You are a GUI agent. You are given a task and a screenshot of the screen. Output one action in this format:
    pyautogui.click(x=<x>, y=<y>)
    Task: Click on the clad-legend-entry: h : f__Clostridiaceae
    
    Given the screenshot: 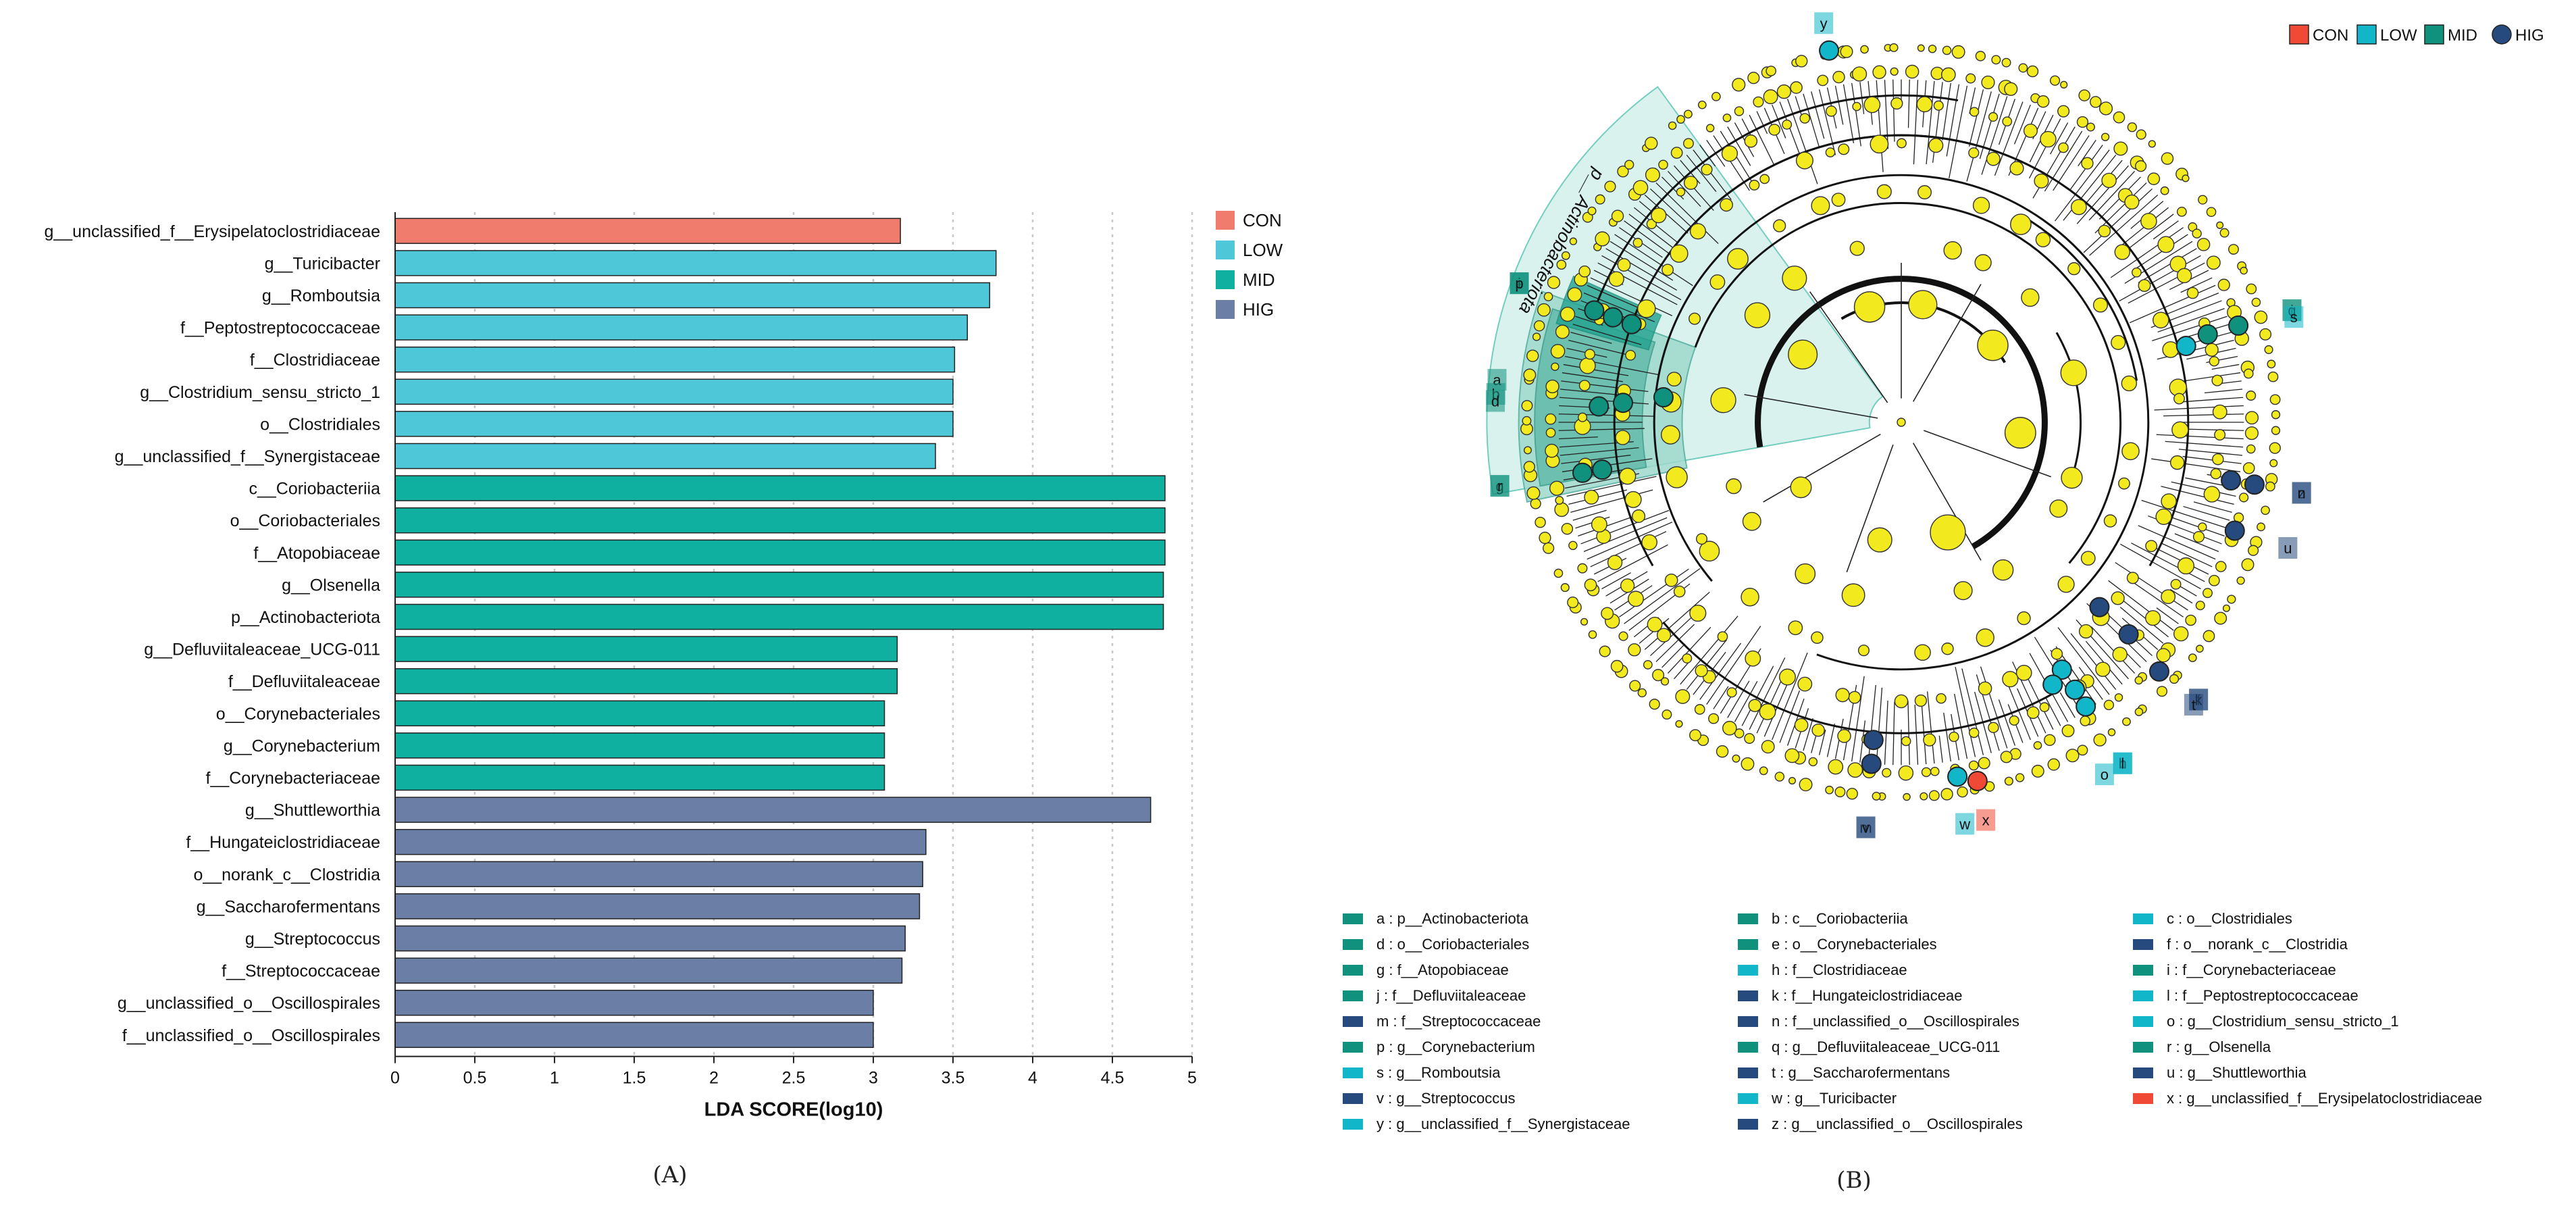 What is the action you would take?
    pyautogui.click(x=1839, y=970)
    